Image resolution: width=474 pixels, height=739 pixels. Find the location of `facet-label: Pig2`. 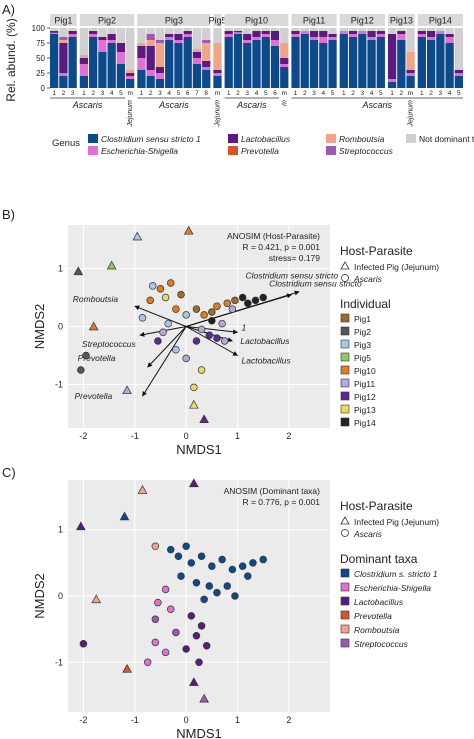

facet-label: Pig2 is located at coordinates (107, 21).